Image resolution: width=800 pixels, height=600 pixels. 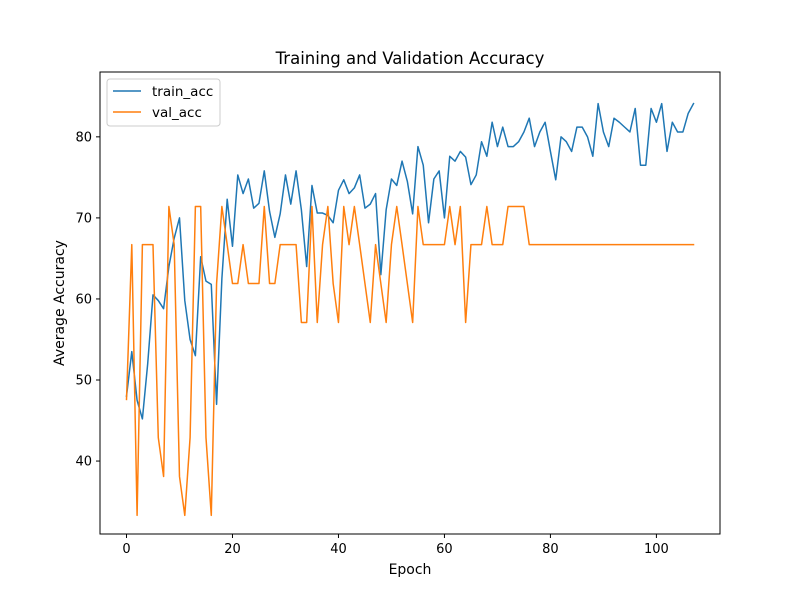 I want to click on x-tick-label: 40, so click(x=338, y=549).